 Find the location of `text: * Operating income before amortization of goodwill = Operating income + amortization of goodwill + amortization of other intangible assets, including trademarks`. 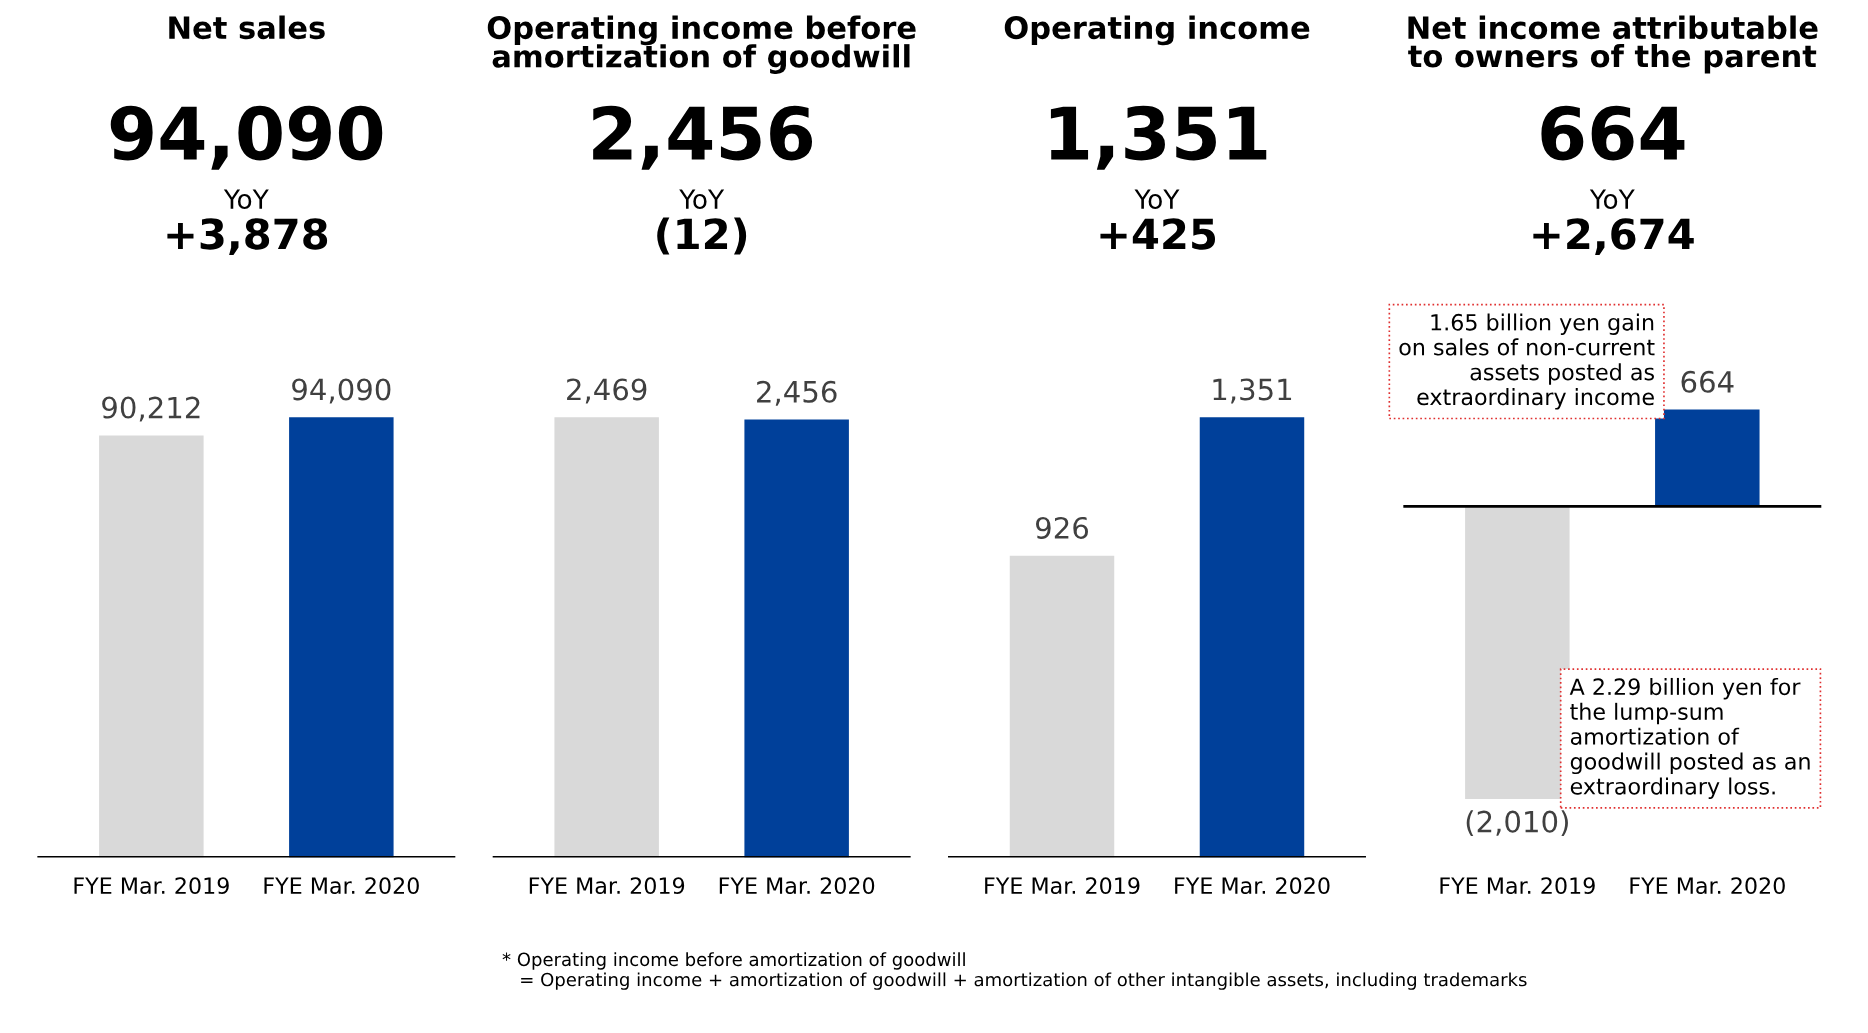

text: * Operating income before amortization of goodwill = Operating income + amortization of goodwill + amortization of other intangible assets, including trademarks is located at coordinates (1014, 971).